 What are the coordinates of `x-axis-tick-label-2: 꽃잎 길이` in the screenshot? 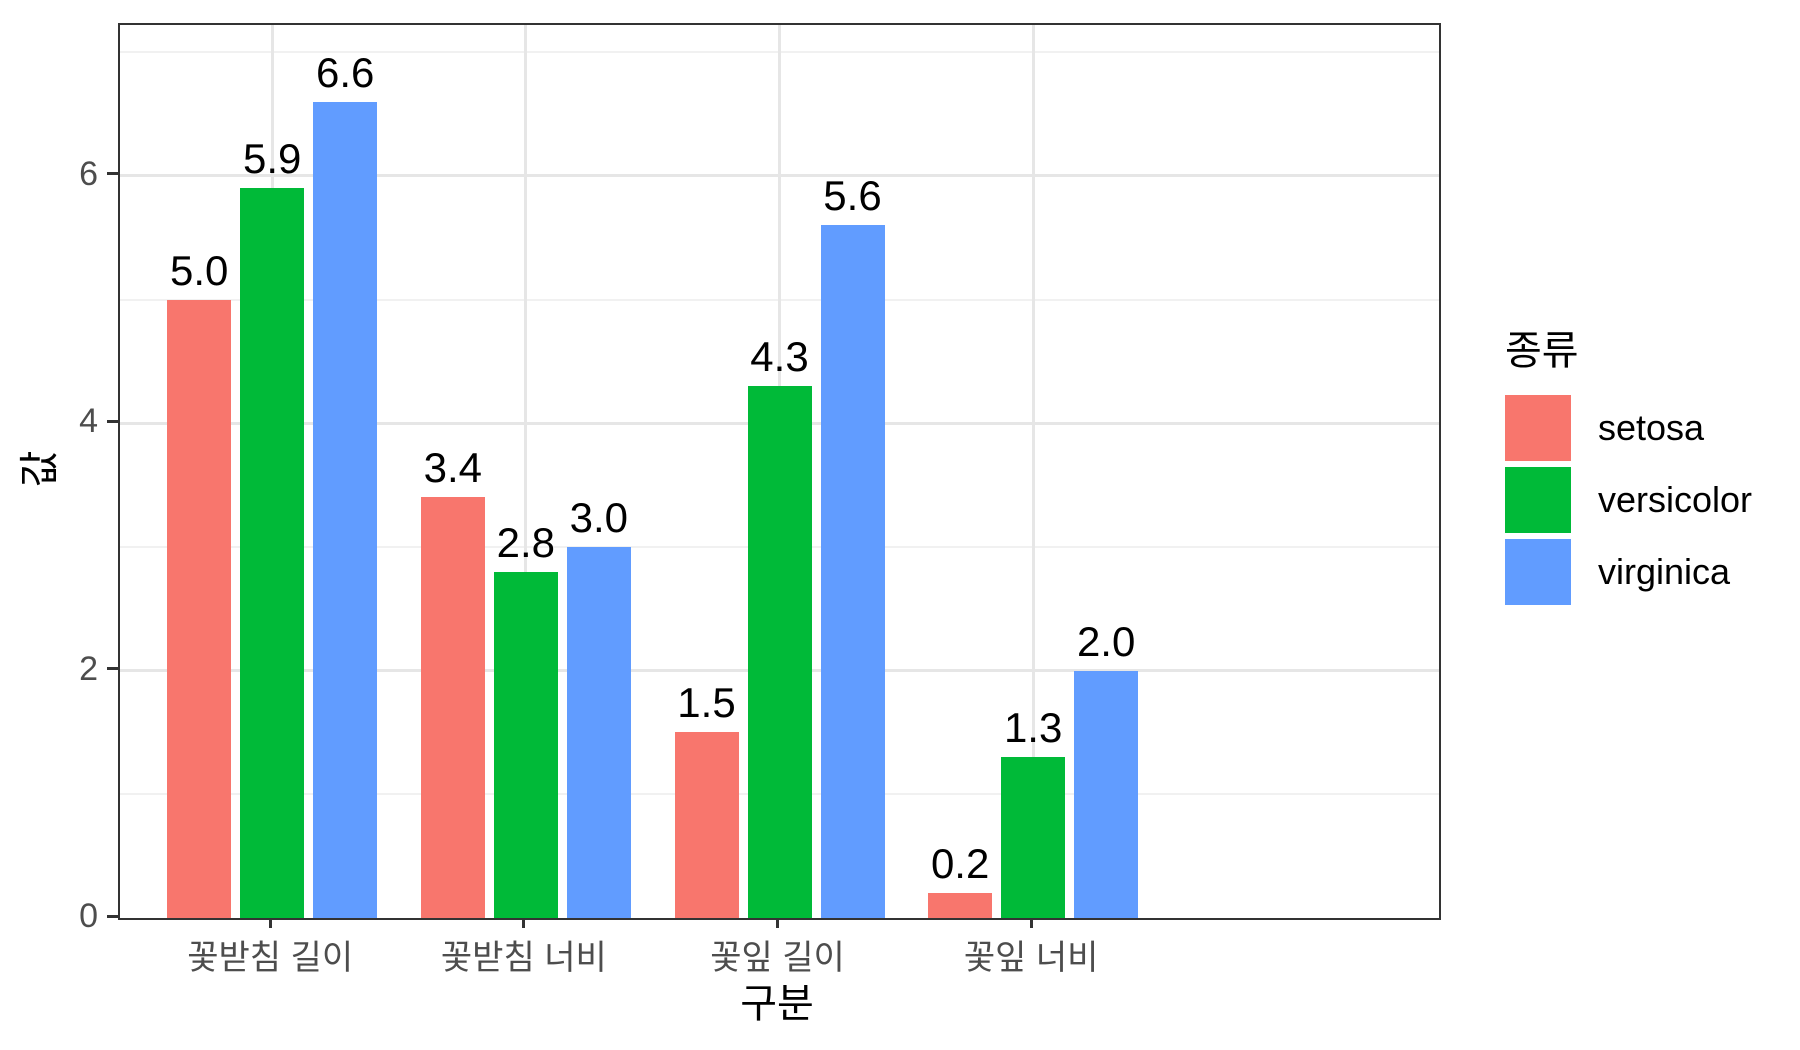 It's located at (777, 958).